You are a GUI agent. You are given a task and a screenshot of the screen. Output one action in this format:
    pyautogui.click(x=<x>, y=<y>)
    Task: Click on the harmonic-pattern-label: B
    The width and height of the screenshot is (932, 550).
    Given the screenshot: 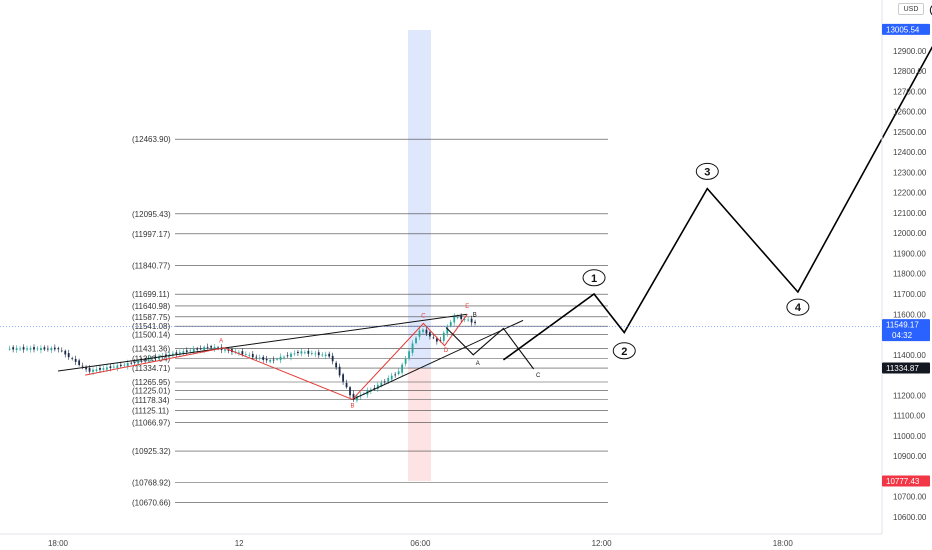 What is the action you would take?
    pyautogui.click(x=352, y=407)
    